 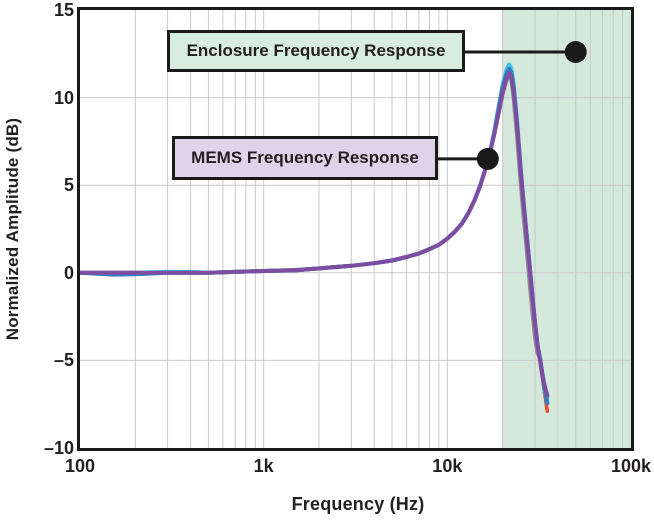 What do you see at coordinates (68, 185) in the screenshot?
I see `y-tick-label: 5` at bounding box center [68, 185].